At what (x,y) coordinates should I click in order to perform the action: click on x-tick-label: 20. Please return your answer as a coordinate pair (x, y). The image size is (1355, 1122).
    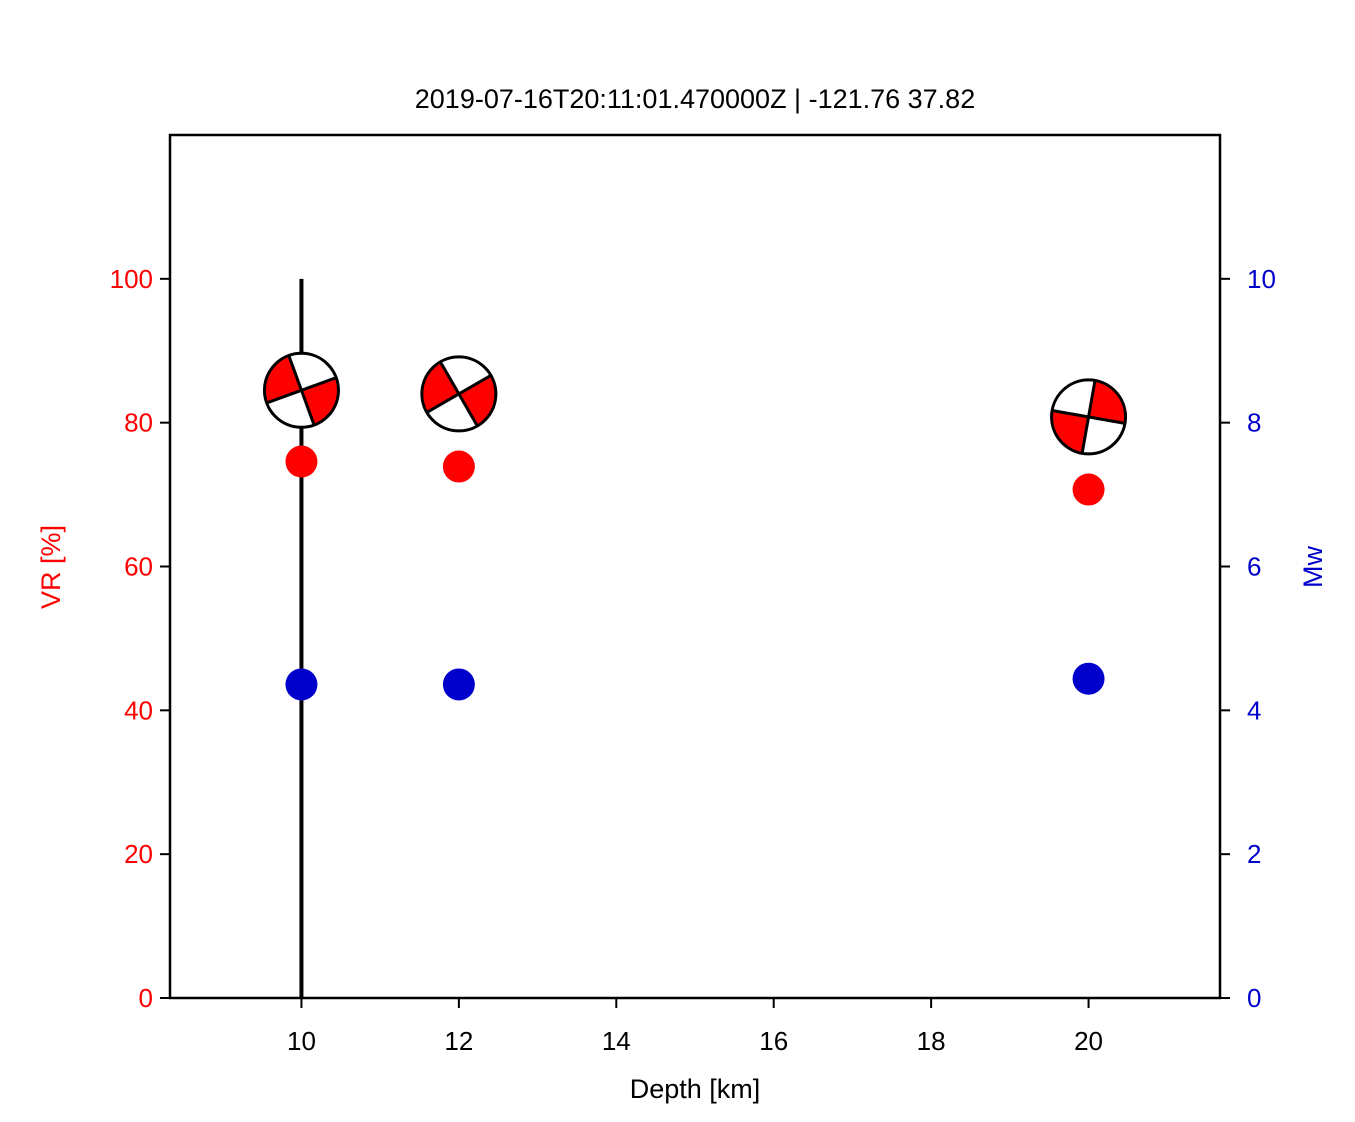
    Looking at the image, I should click on (1088, 1041).